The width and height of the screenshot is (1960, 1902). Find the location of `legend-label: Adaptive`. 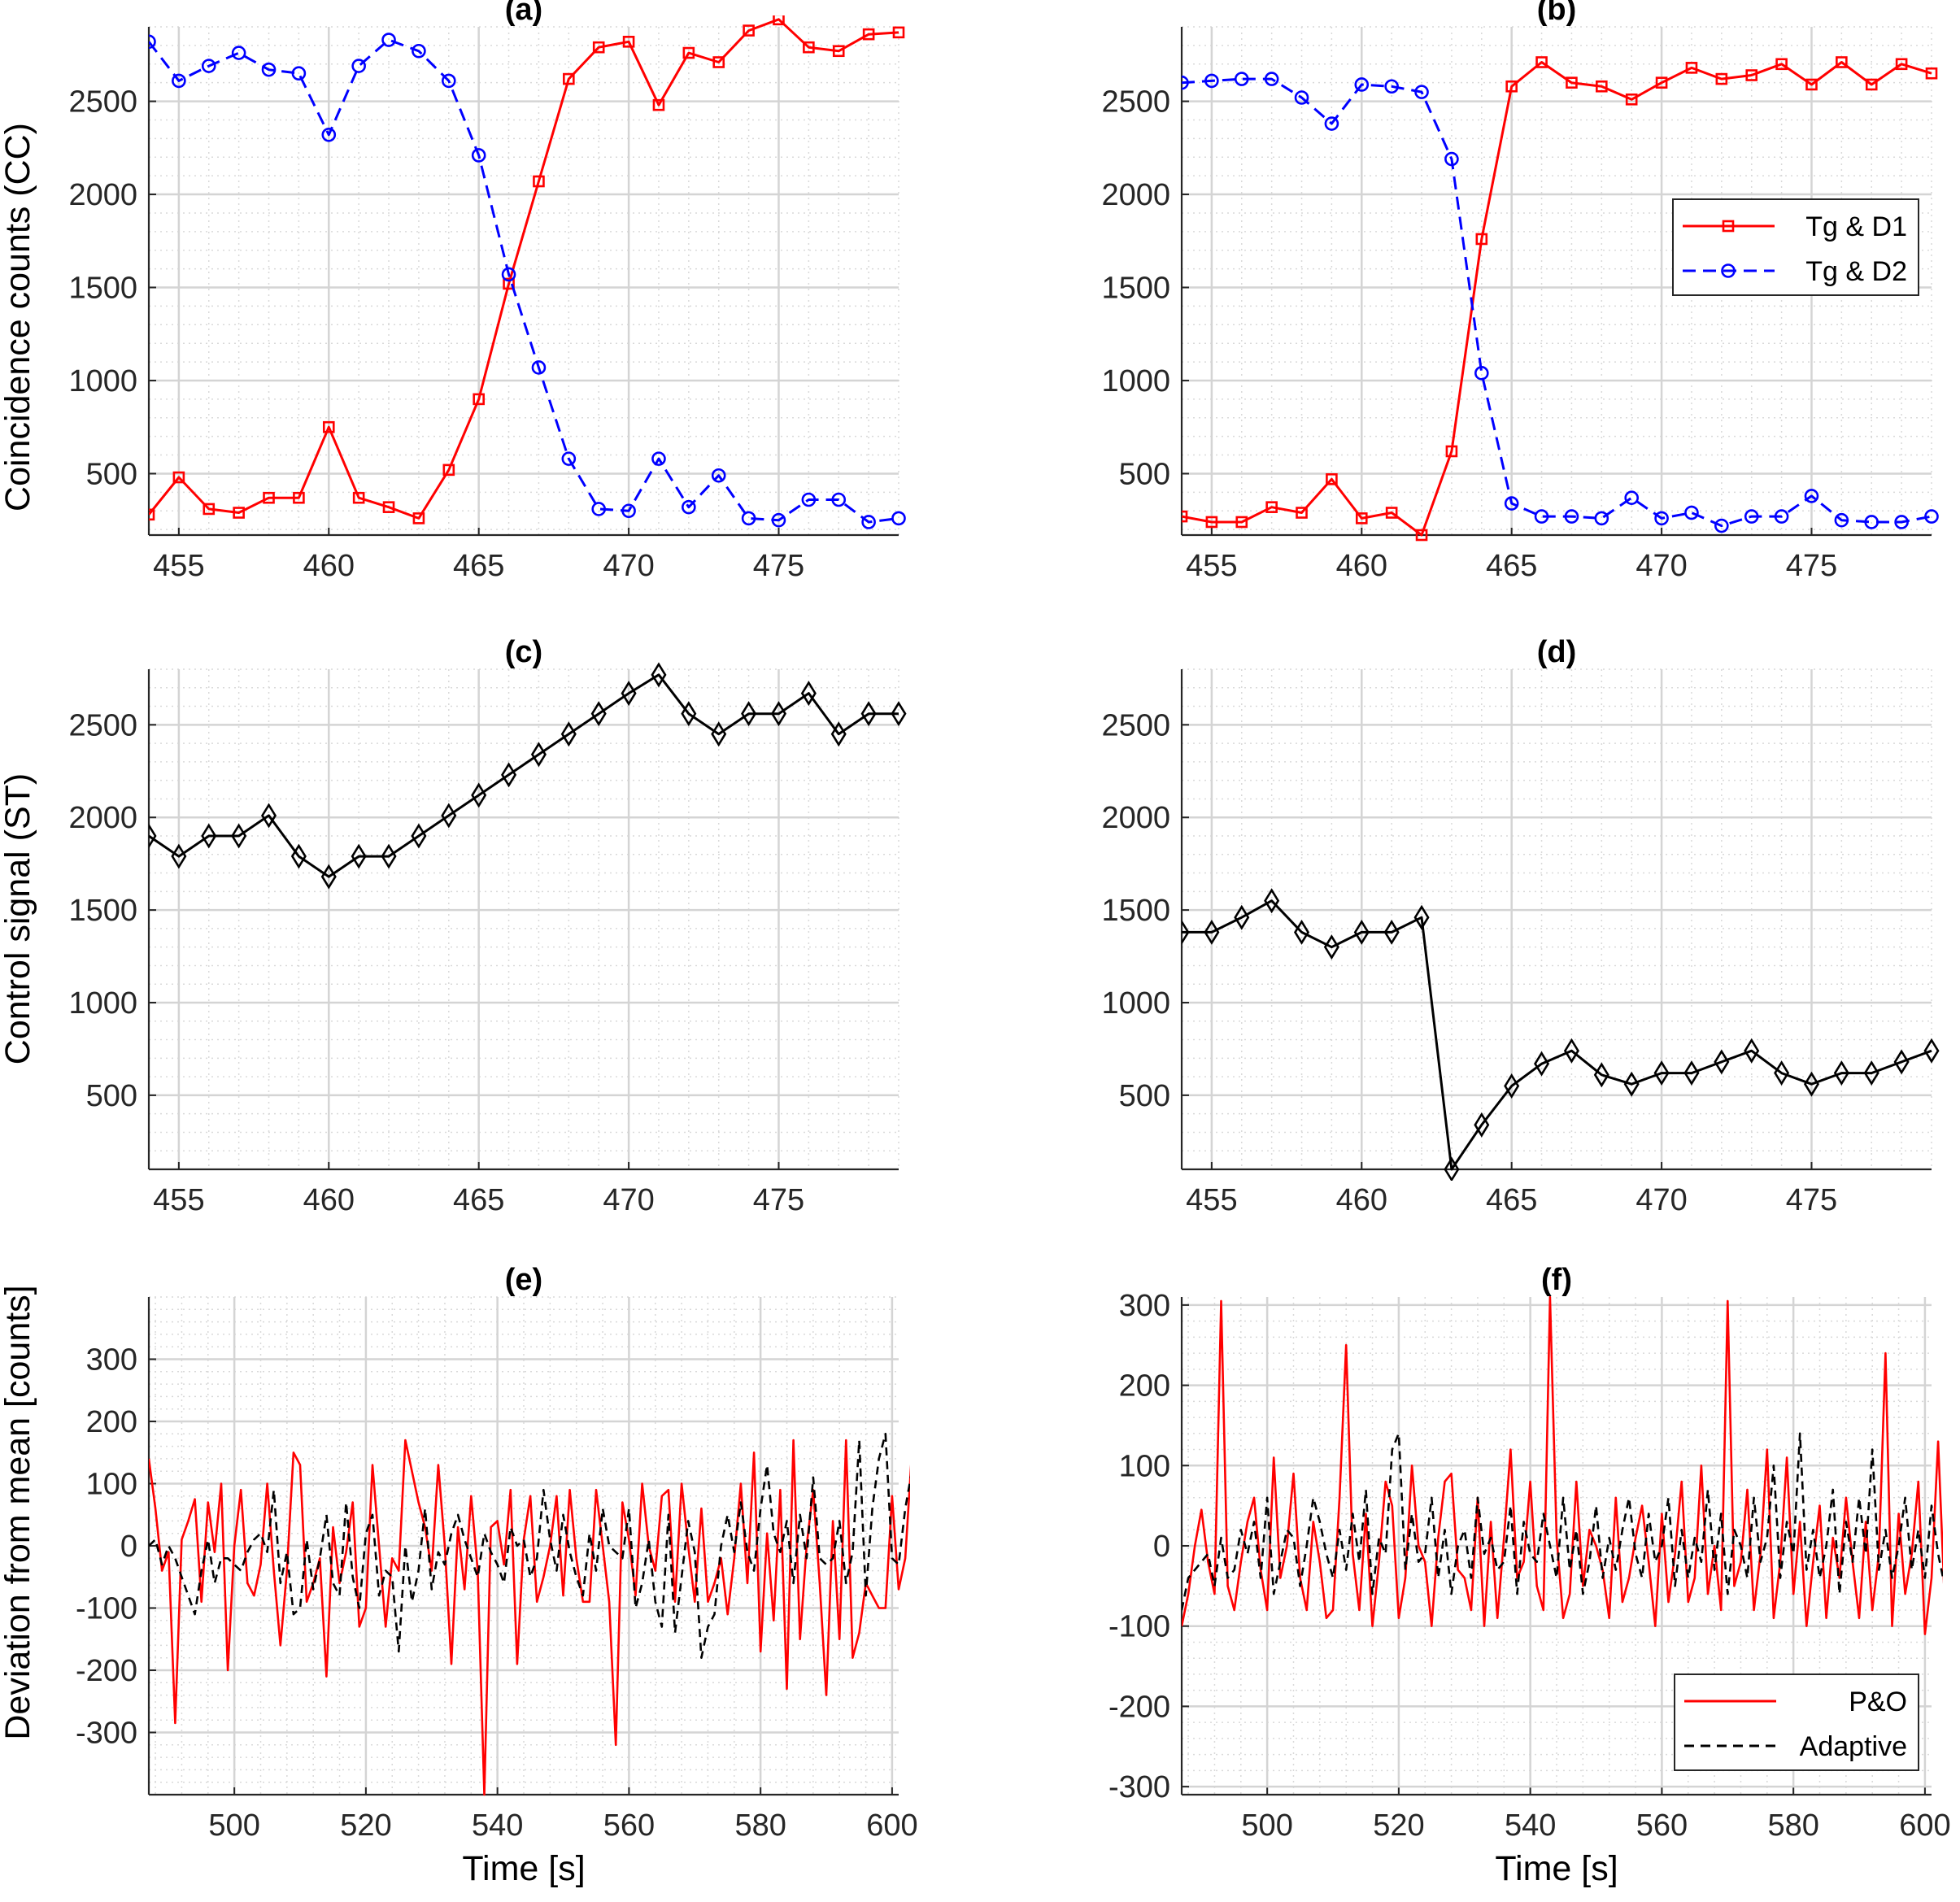

legend-label: Adaptive is located at coordinates (1853, 1746).